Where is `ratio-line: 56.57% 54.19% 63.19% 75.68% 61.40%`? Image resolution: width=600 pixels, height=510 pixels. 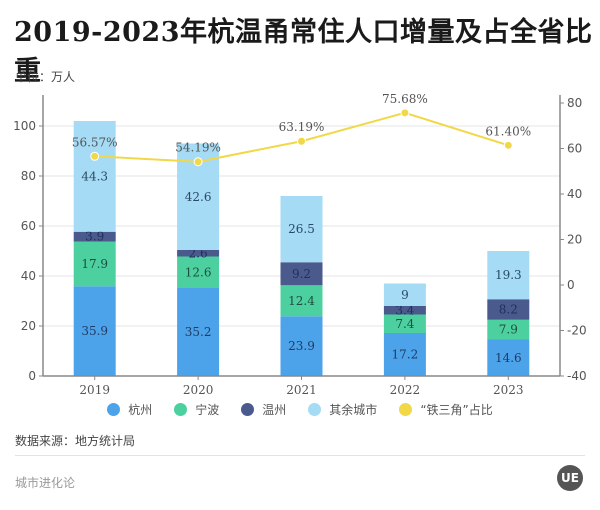 ratio-line: 56.57% 54.19% 63.19% 75.68% 61.40% is located at coordinates (301, 129).